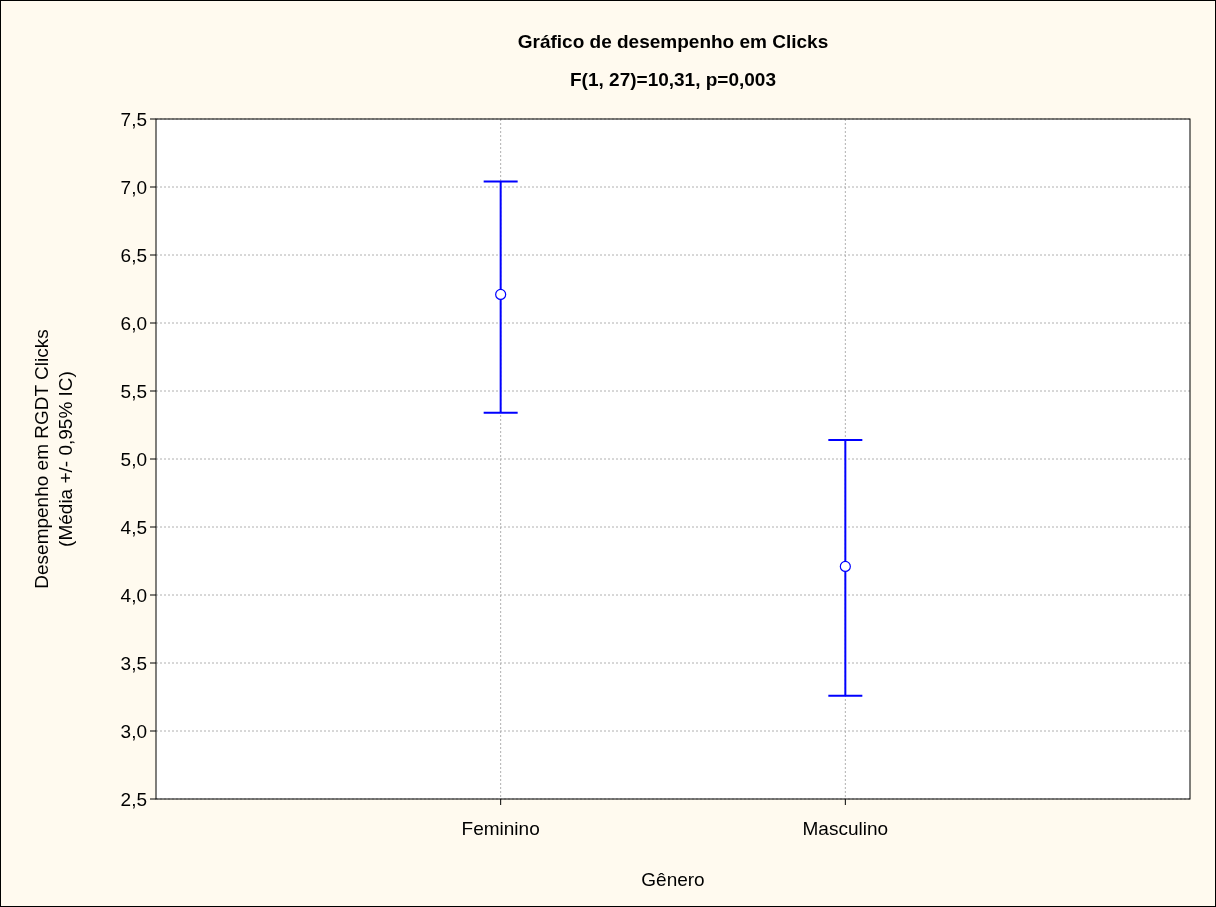 This screenshot has width=1216, height=907. I want to click on y-tick-label: 5,5, so click(133, 391).